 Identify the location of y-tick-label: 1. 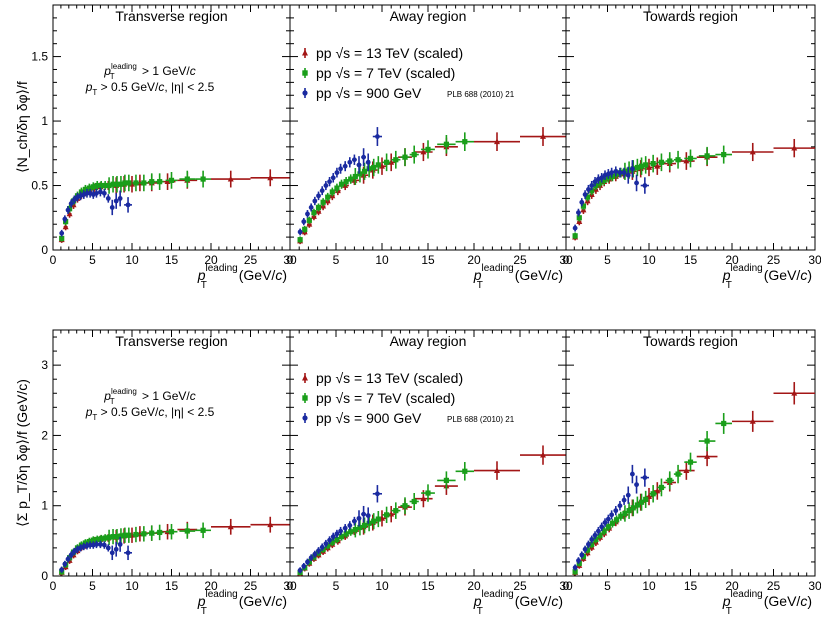
(44, 506).